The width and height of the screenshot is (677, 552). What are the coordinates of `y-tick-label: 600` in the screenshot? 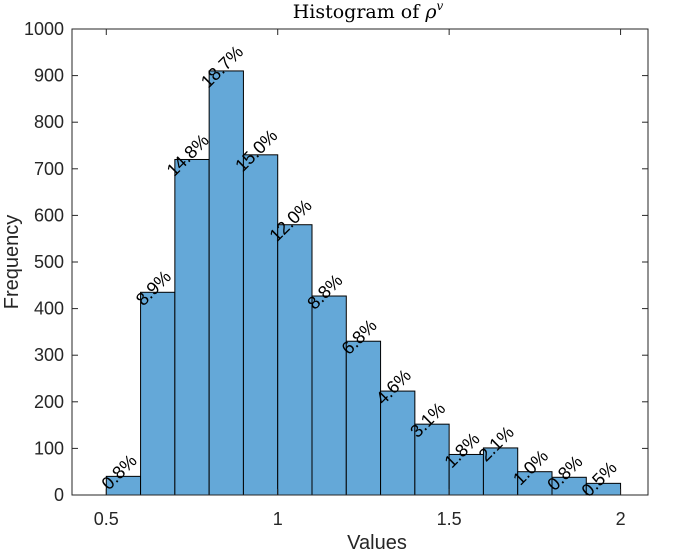 It's located at (49, 215).